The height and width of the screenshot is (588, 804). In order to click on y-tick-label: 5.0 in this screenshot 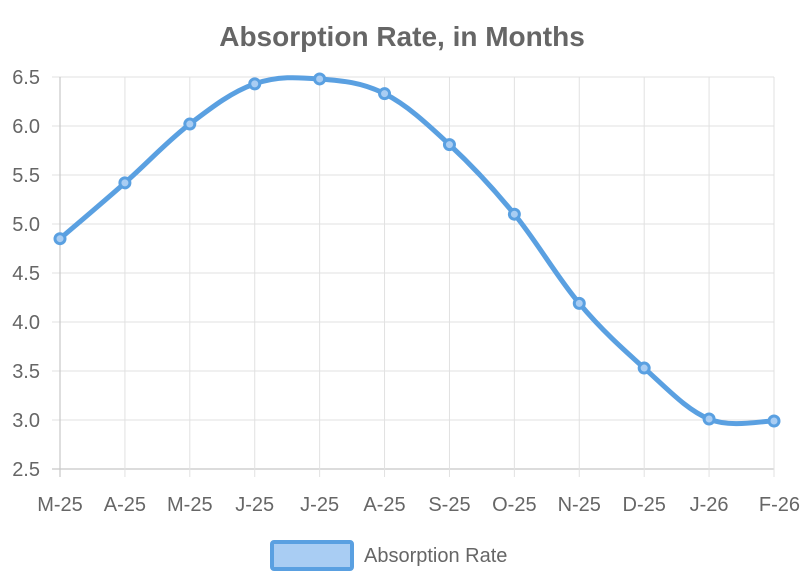, I will do `click(26, 225)`.